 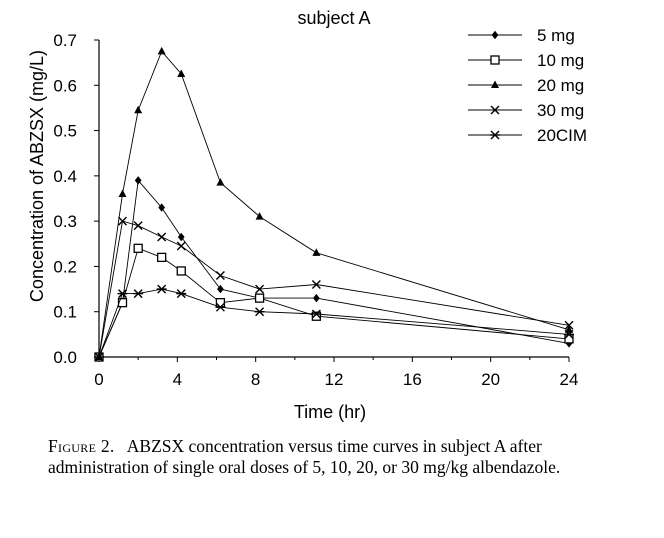 What do you see at coordinates (330, 412) in the screenshot?
I see `x-axis-label: Time (hr)` at bounding box center [330, 412].